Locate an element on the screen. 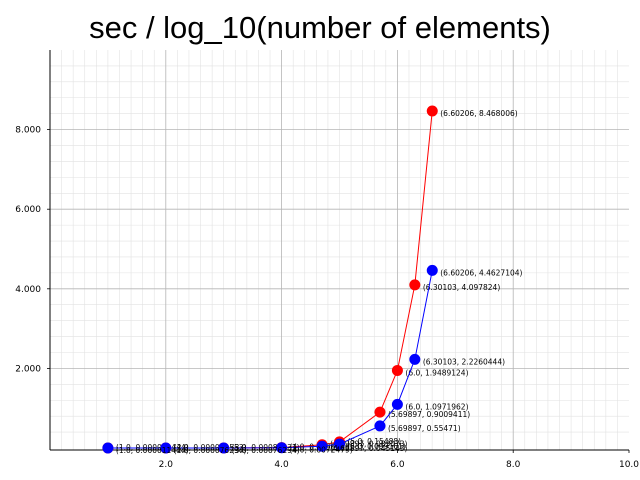 The height and width of the screenshot is (480, 640). x-tick-label: 2.0 is located at coordinates (166, 465).